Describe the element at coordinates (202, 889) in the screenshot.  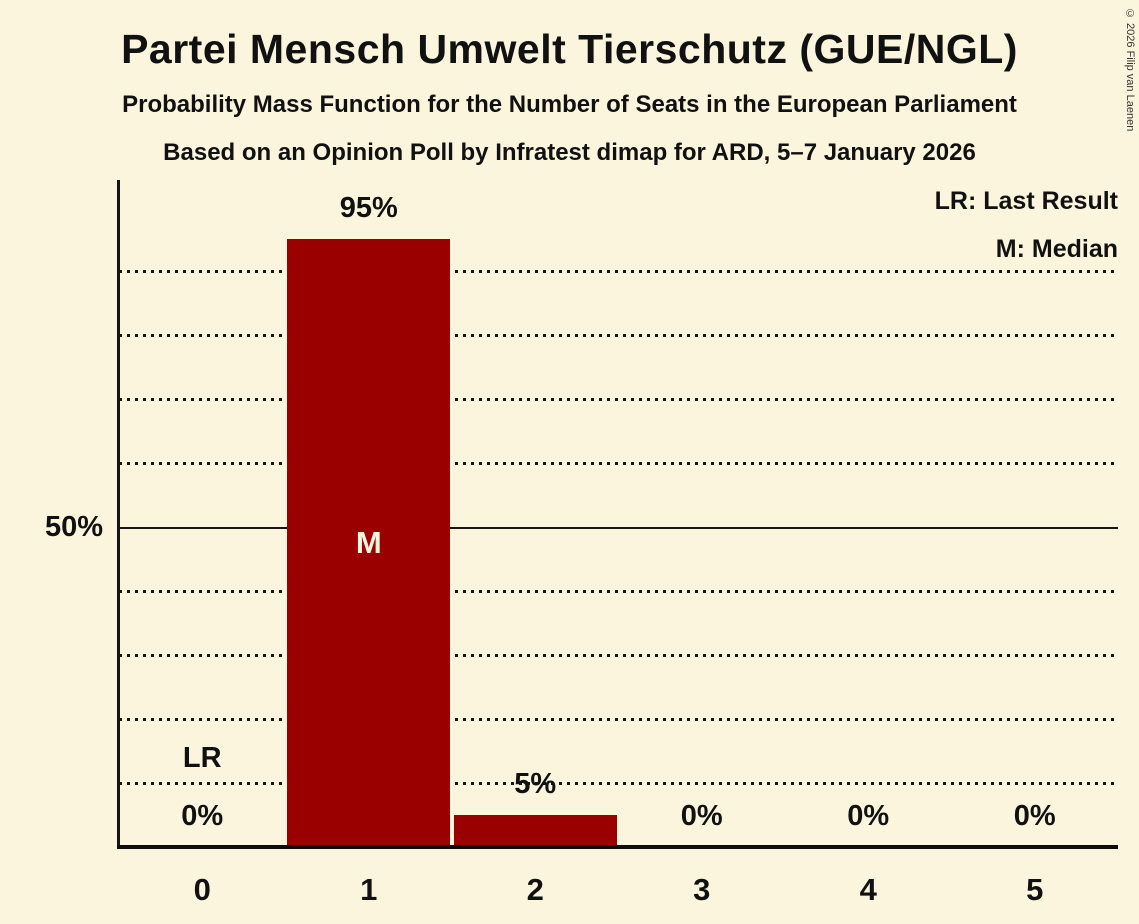
I see `x-tick-label: 0` at that location.